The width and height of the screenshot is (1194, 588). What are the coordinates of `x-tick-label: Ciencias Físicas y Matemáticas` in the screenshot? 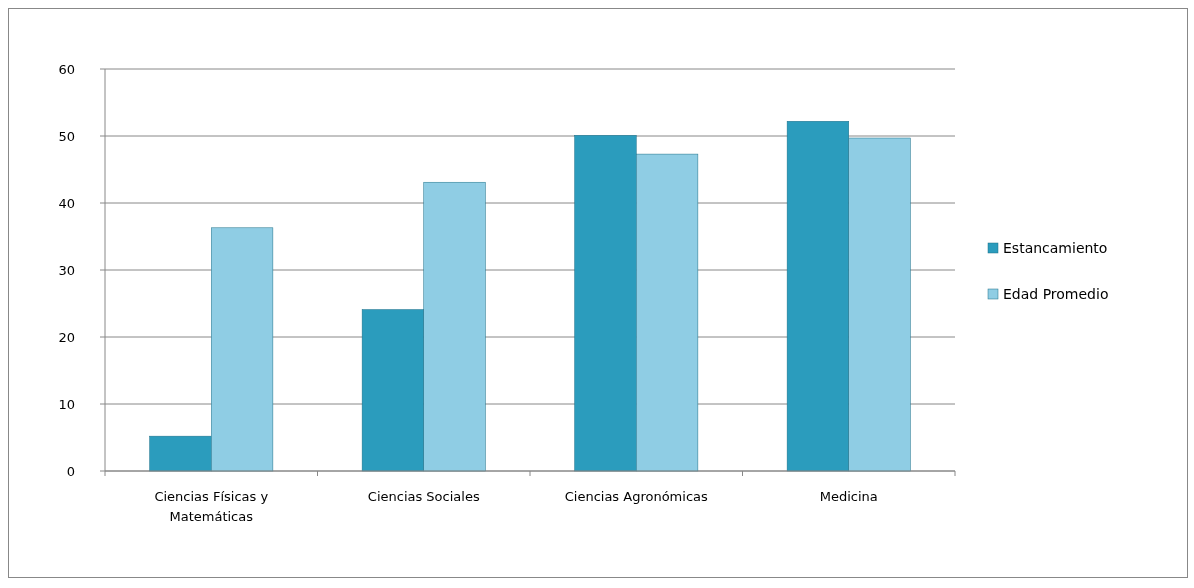 It's located at (211, 506).